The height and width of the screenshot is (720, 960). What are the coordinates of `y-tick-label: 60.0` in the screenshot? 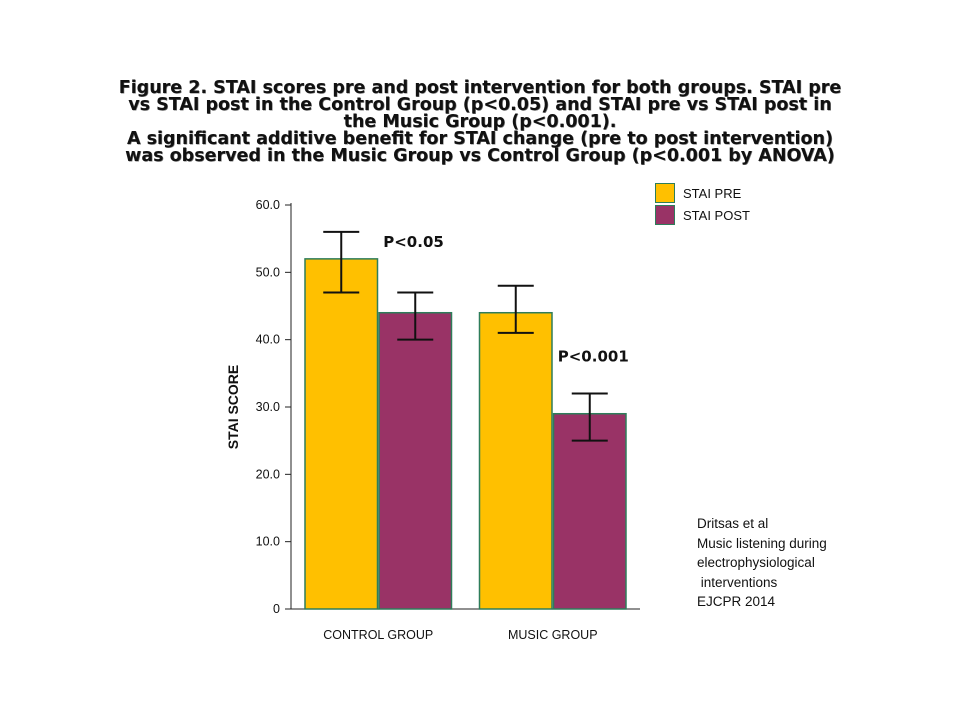 It's located at (268, 205).